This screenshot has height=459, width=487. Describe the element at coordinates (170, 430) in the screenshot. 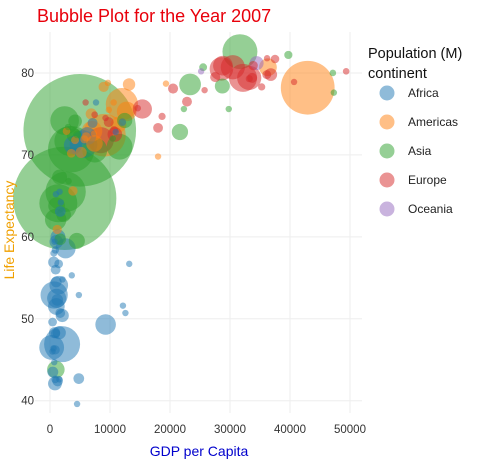

I see `x-tick-label: 20000` at that location.